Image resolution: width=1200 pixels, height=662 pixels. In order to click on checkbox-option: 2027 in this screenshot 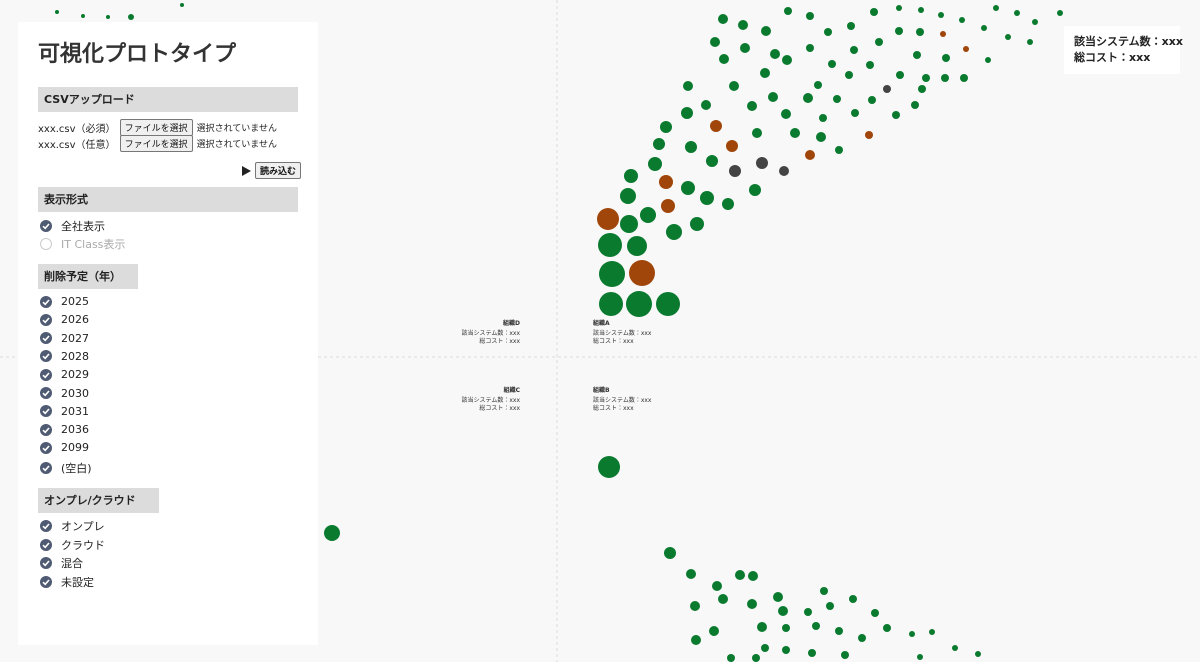, I will do `click(64, 338)`.